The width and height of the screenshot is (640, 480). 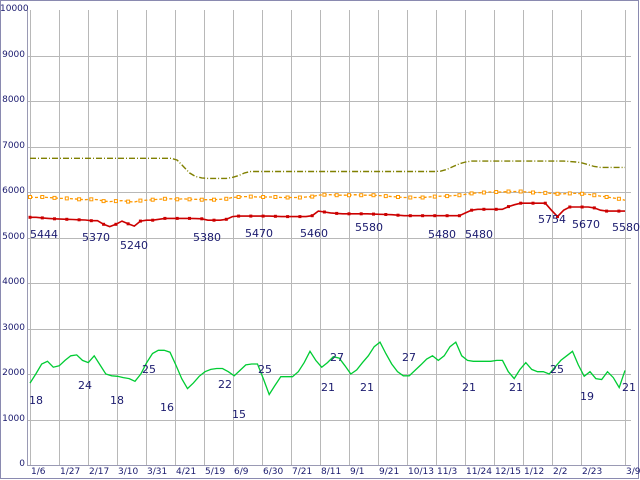 I want to click on x-tick-label: 3/10, so click(x=128, y=472).